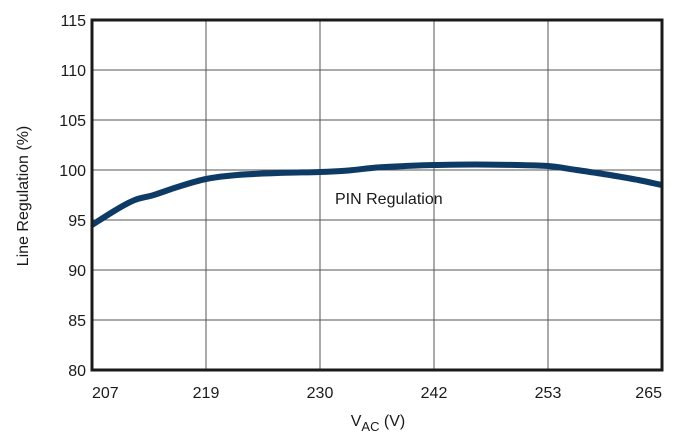 The width and height of the screenshot is (691, 437). I want to click on y-tick-label: 80, so click(77, 371).